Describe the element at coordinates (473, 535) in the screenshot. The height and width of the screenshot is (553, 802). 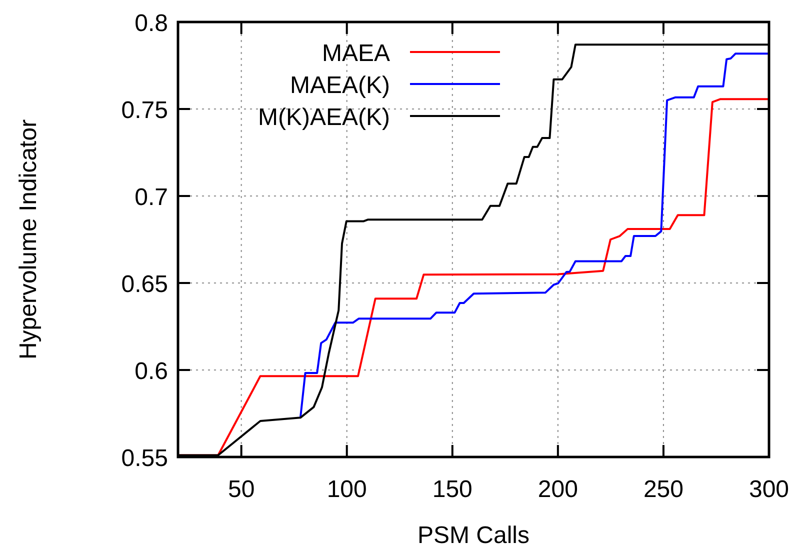
I see `x-axis-title: PSM Calls` at that location.